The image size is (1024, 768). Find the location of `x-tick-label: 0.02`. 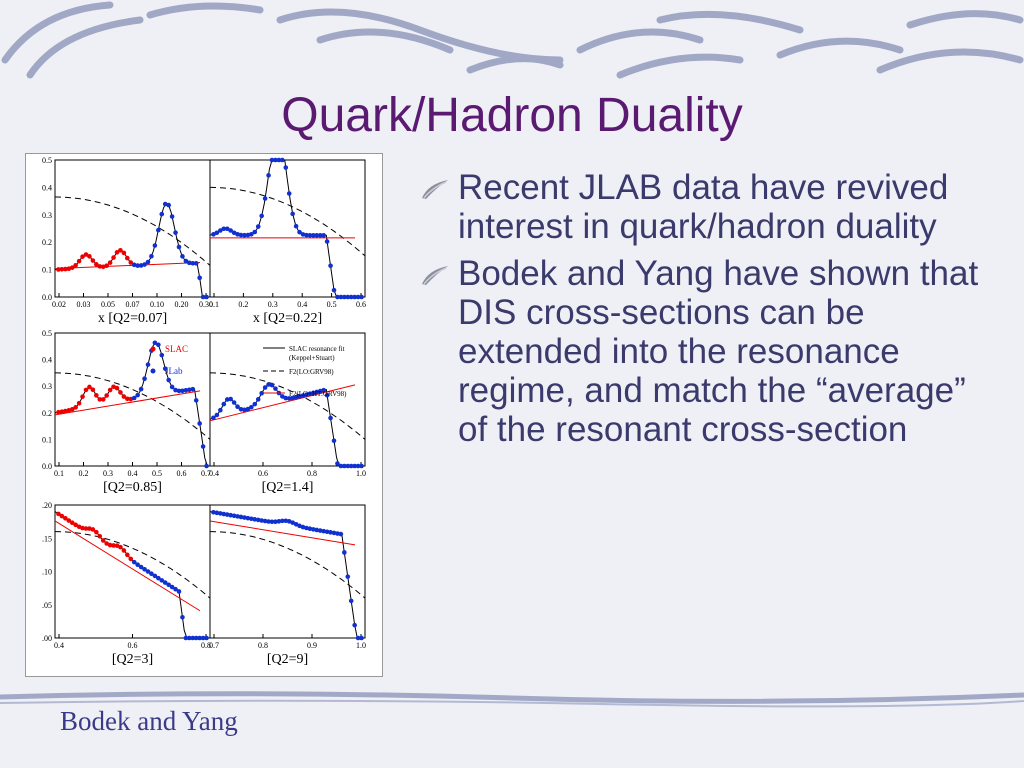

x-tick-label: 0.02 is located at coordinates (59, 304).